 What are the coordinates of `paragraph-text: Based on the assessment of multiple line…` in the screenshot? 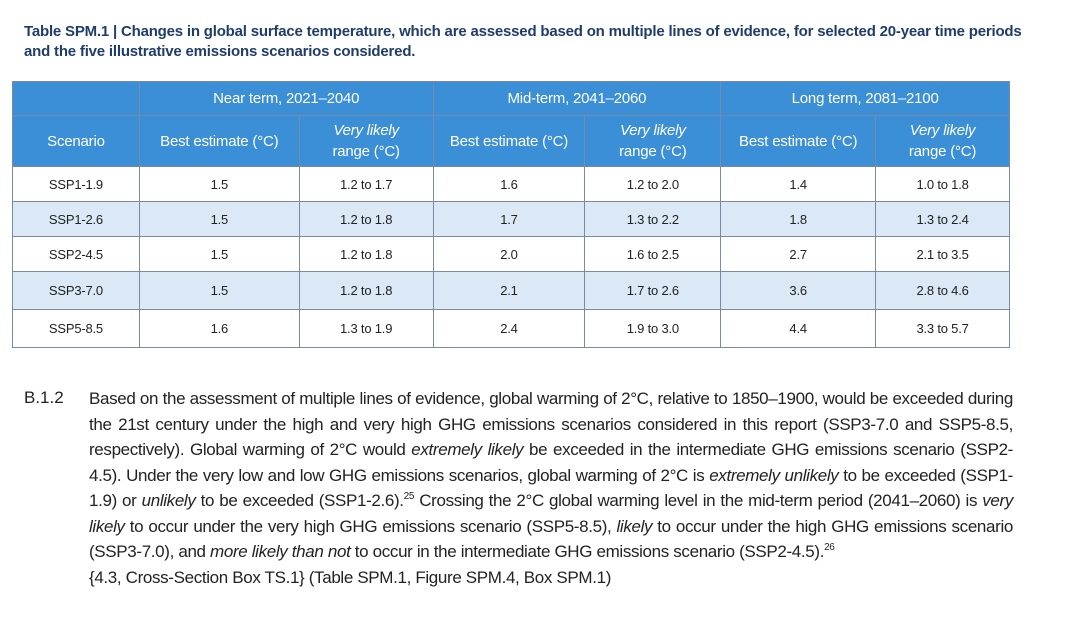 It's located at (551, 424).